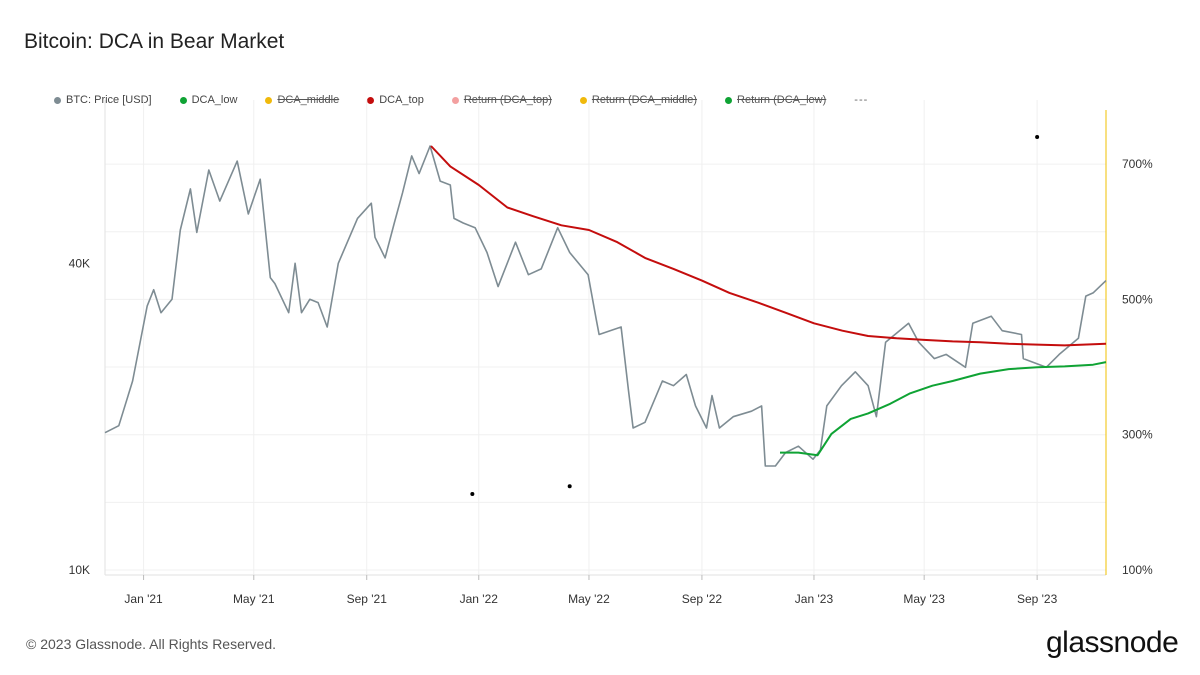  What do you see at coordinates (861, 100) in the screenshot?
I see `legend-more-button: ---` at bounding box center [861, 100].